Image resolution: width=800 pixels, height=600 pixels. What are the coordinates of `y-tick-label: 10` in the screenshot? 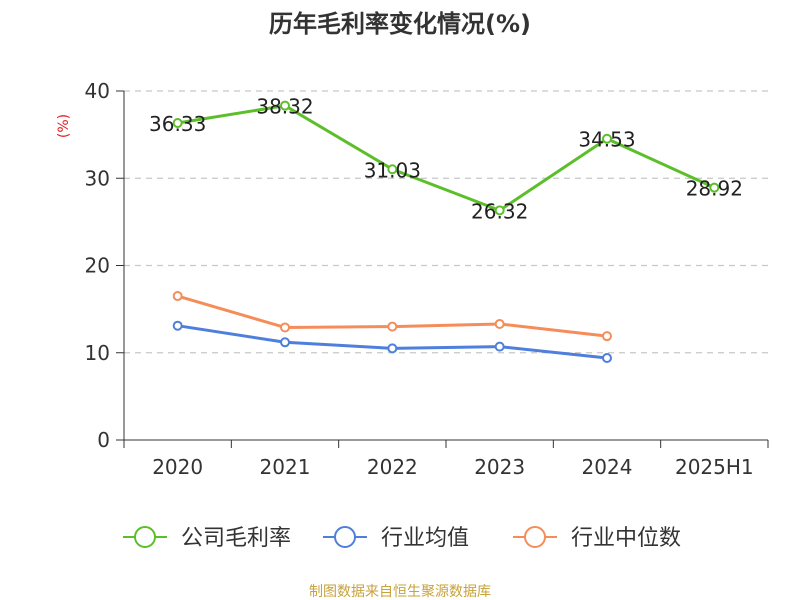 It's located at (97, 353).